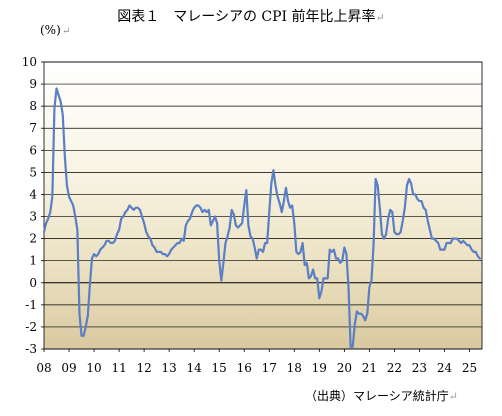  I want to click on y-tick-label: 9, so click(33, 84).